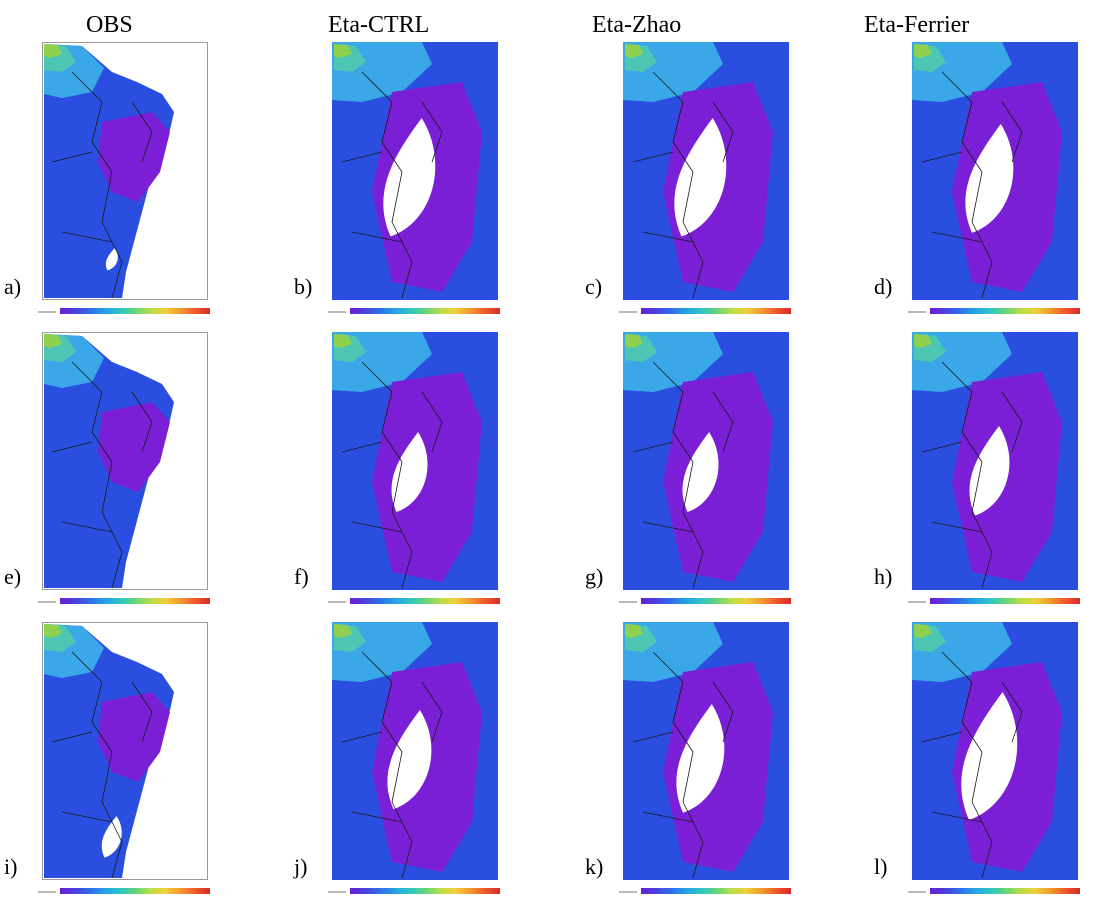 This screenshot has width=1094, height=910. What do you see at coordinates (883, 286) in the screenshot?
I see `panel-label: d)` at bounding box center [883, 286].